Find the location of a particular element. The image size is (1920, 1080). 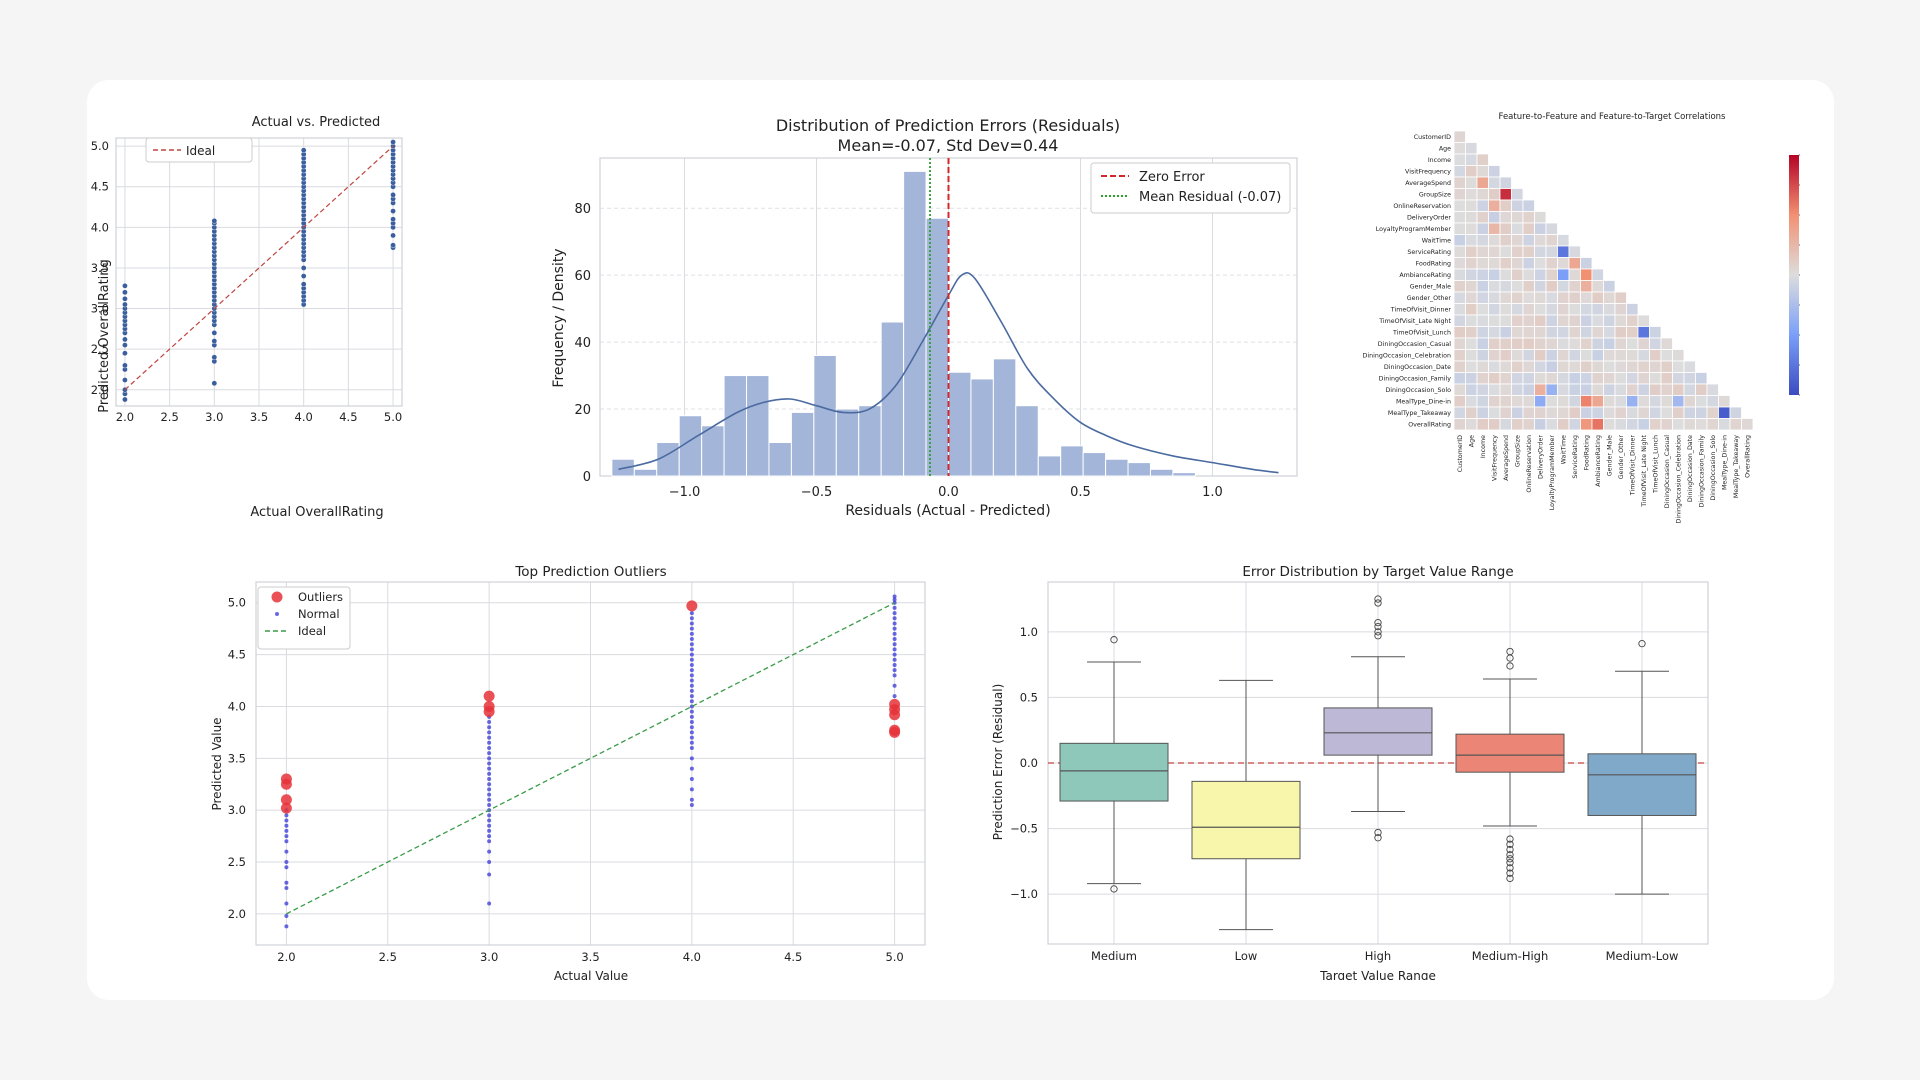

column-label: DiningOccasion_Casual is located at coordinates (1667, 471).